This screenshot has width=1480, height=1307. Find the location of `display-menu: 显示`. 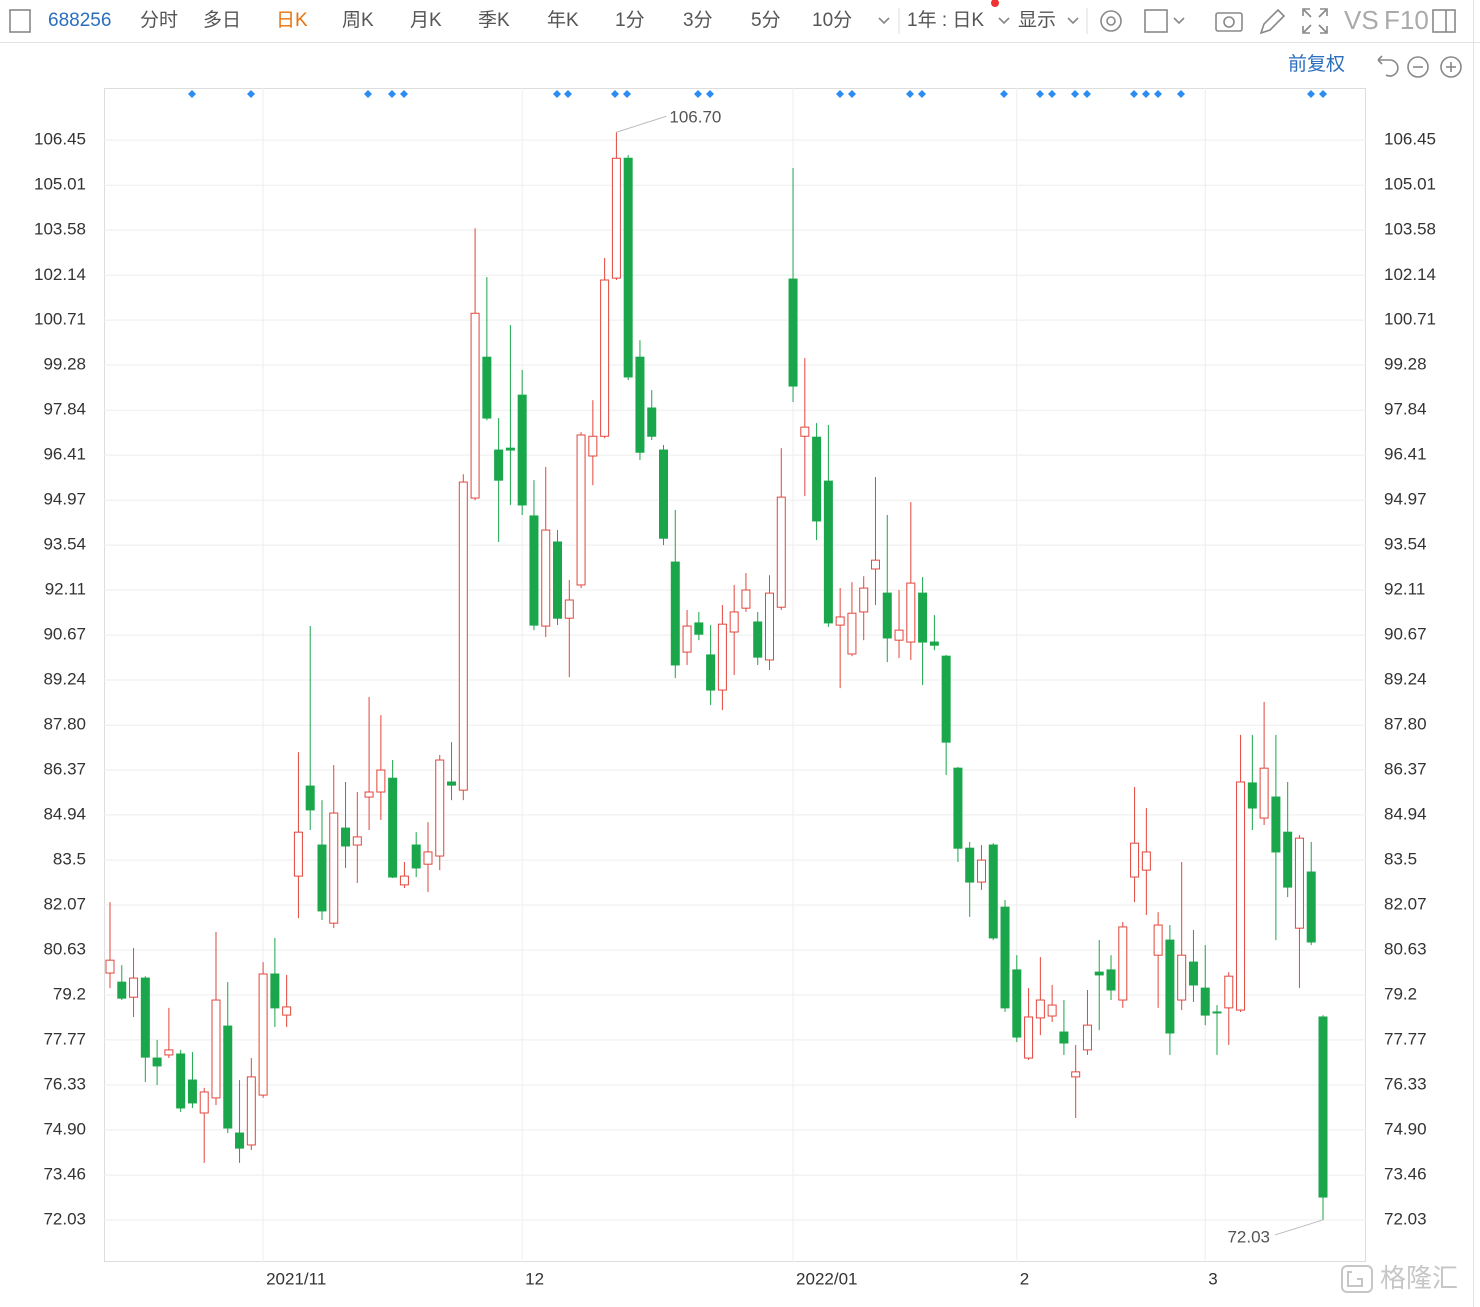

display-menu: 显示 is located at coordinates (1037, 20).